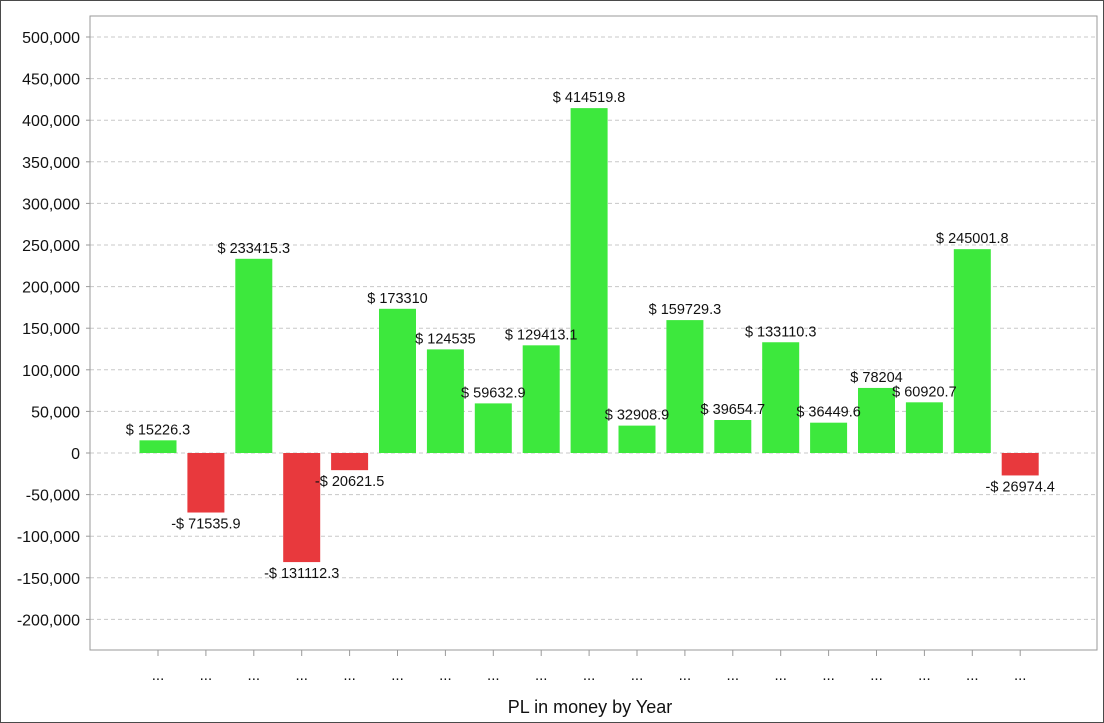  I want to click on y-tick-label: -100,000, so click(48, 537).